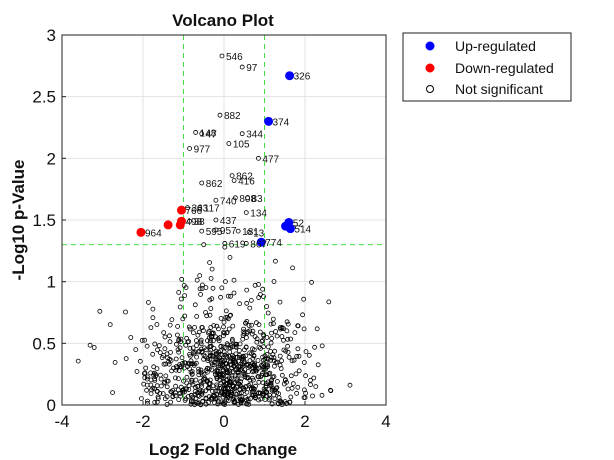 This screenshot has width=614, height=460. Describe the element at coordinates (18, 220) in the screenshot. I see `y-axis-title: -Log10 p-Value` at that location.